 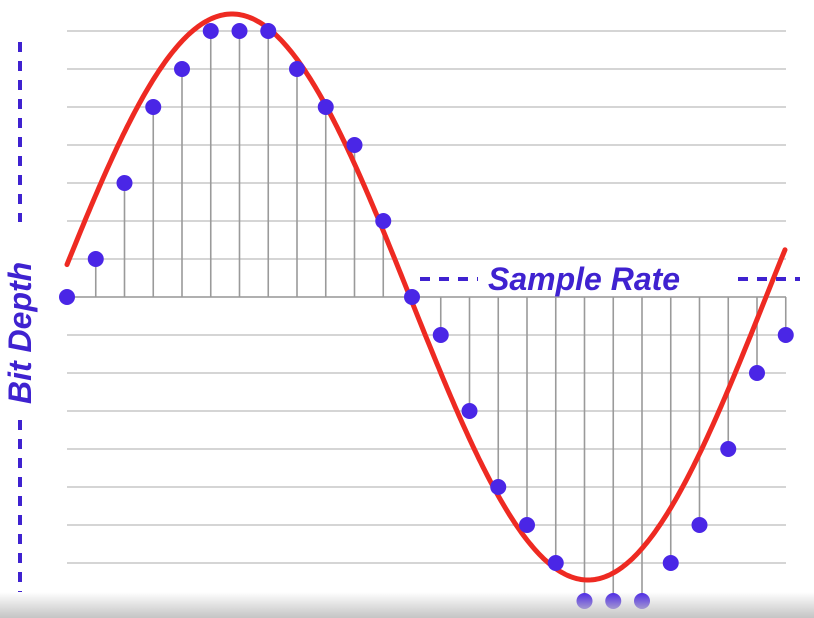 I want to click on bit-depth-label: Bit Depth, so click(x=20, y=333).